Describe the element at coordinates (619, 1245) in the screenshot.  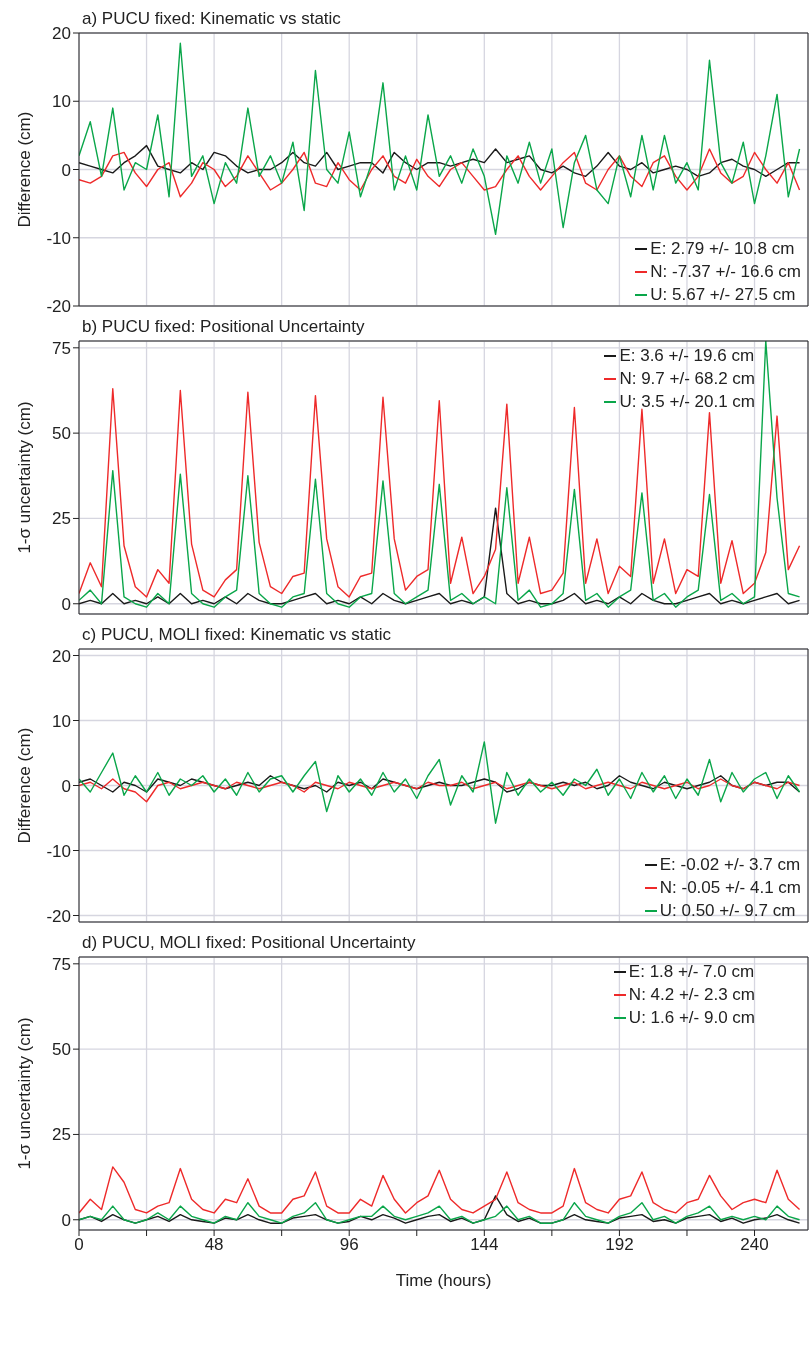
I see `x-tick-label: 192` at that location.